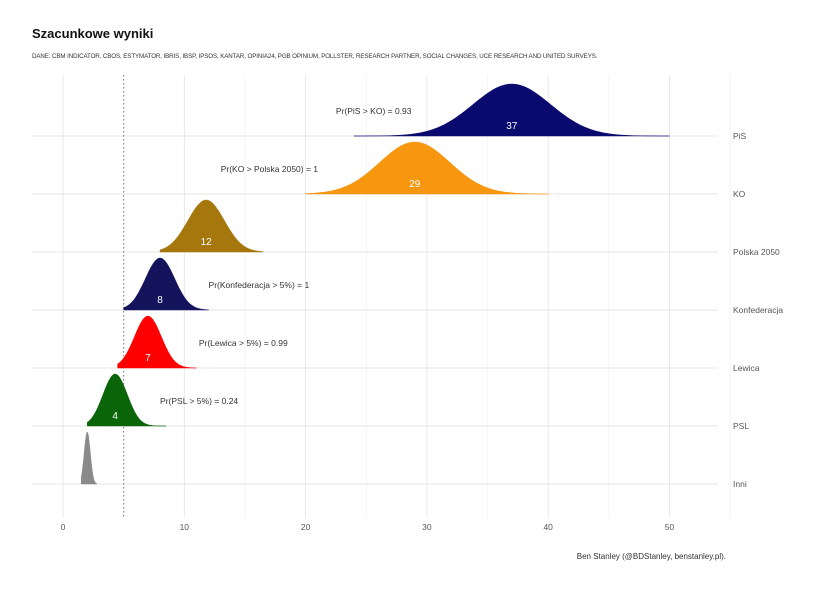  Describe the element at coordinates (93, 33) in the screenshot. I see `chart-title: Szacunkowe wyniki` at that location.